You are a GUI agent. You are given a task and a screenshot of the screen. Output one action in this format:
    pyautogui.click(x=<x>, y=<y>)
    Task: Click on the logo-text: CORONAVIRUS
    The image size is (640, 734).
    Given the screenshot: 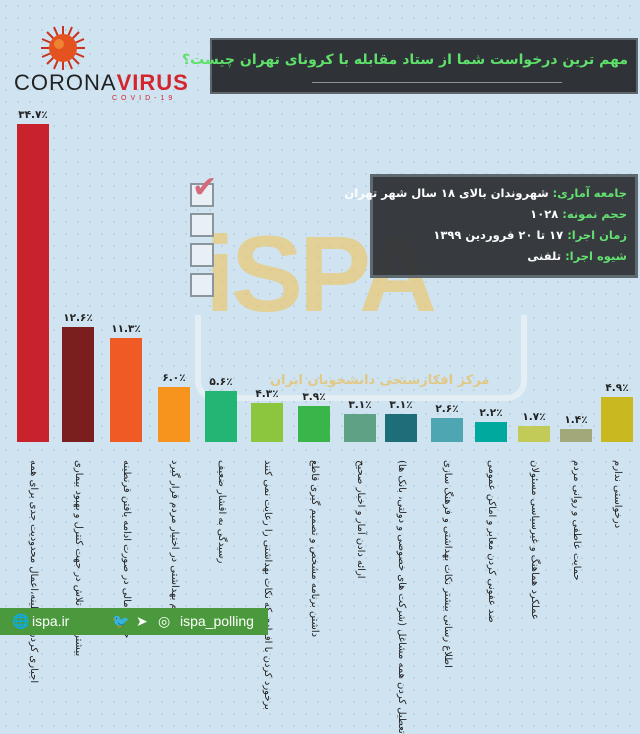 What is the action you would take?
    pyautogui.click(x=101, y=82)
    